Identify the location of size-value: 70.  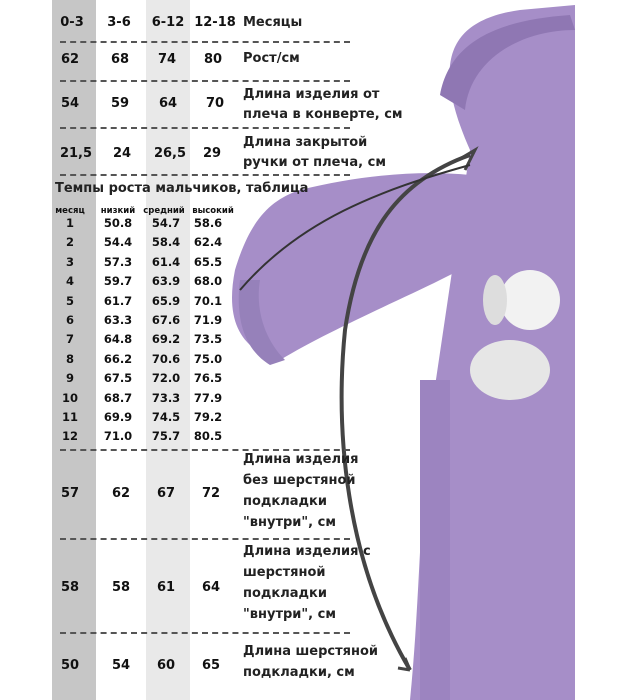
(215, 103).